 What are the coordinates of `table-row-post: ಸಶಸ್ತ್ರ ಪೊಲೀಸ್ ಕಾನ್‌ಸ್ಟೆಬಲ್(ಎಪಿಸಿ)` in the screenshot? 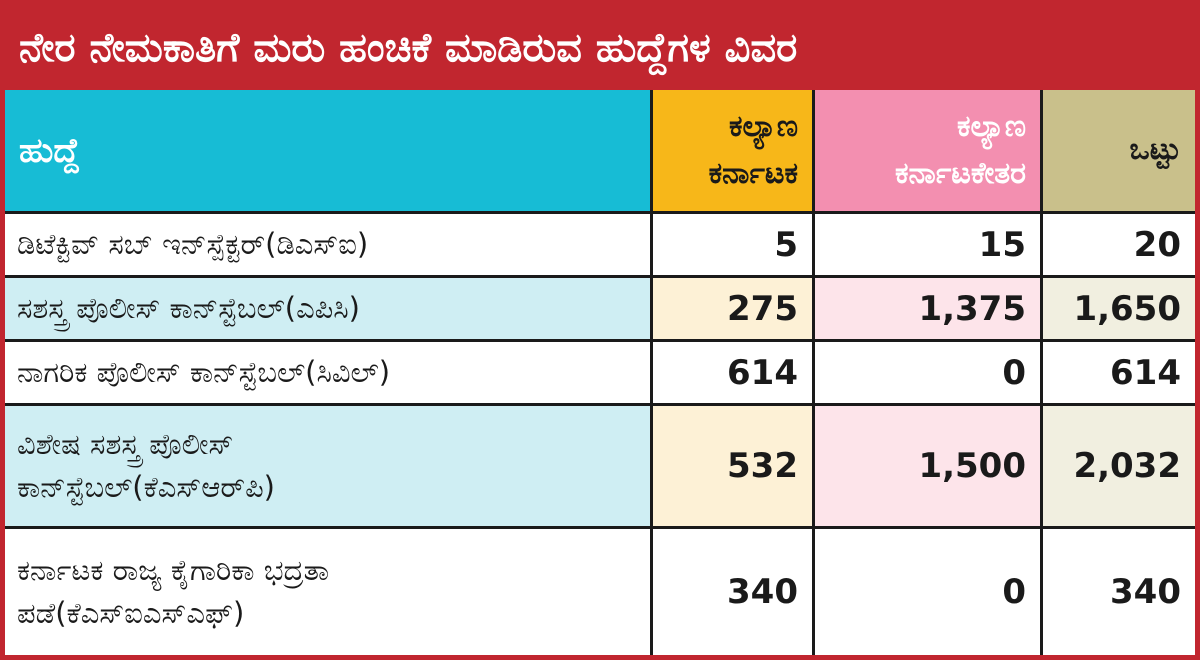 It's located at (329, 310).